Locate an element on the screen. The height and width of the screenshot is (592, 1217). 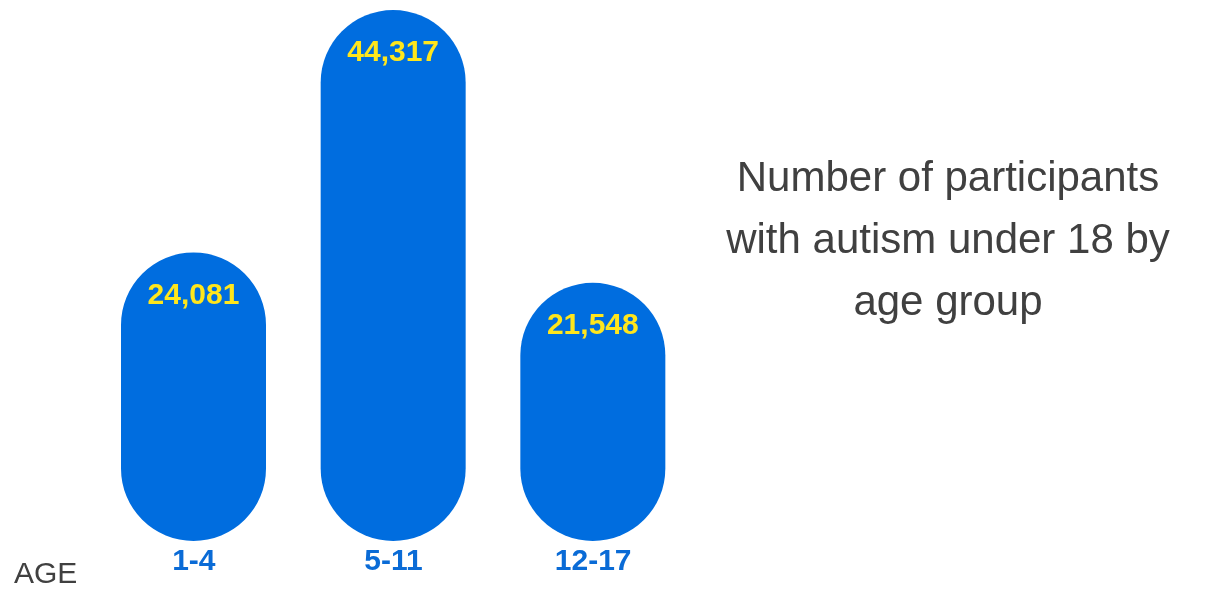
x-tick-label: 12-17 is located at coordinates (593, 560).